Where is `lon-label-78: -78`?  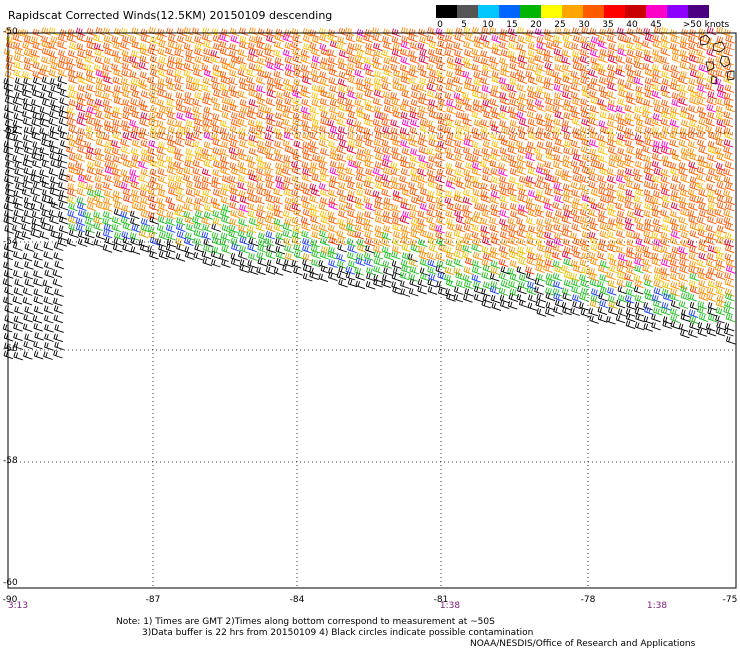
lon-label-78: -78 is located at coordinates (588, 600).